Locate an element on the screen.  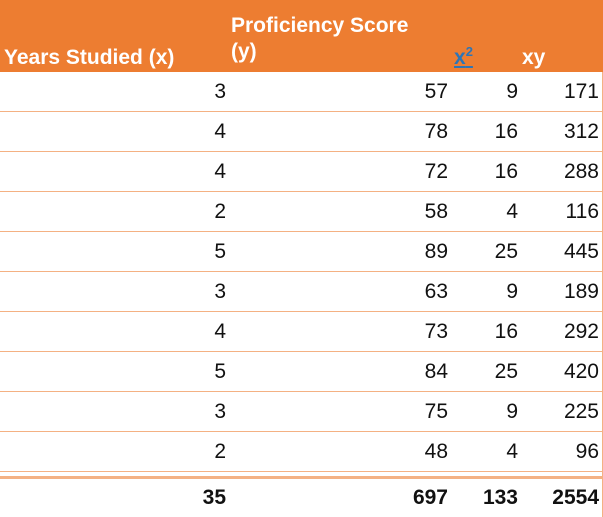
cell-xy: 116 is located at coordinates (582, 211).